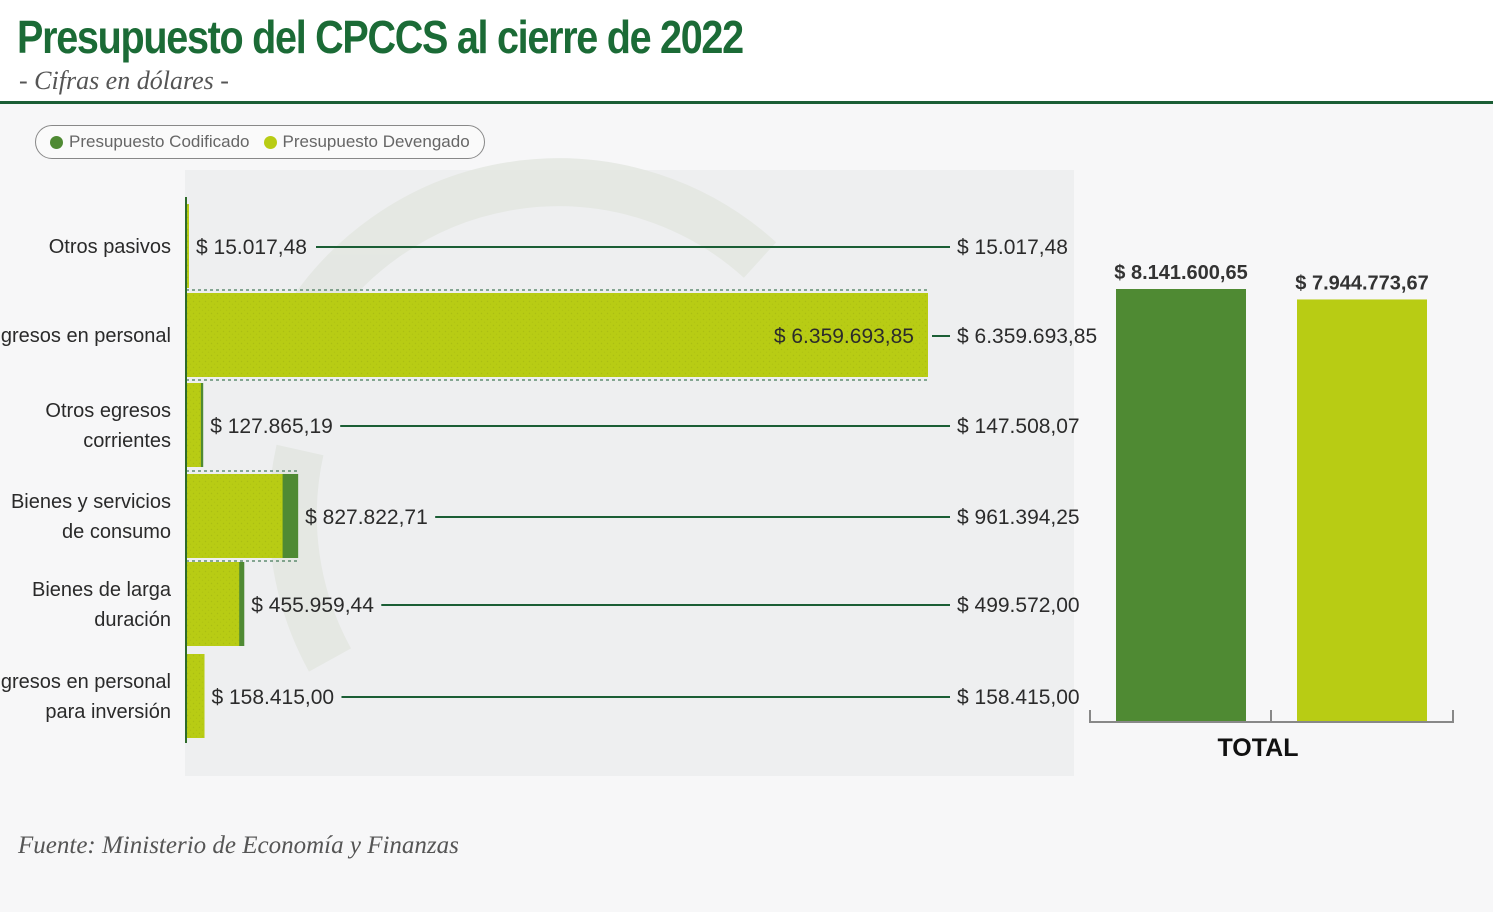 The width and height of the screenshot is (1493, 912). What do you see at coordinates (132, 620) in the screenshot?
I see `category-label-line: duración` at bounding box center [132, 620].